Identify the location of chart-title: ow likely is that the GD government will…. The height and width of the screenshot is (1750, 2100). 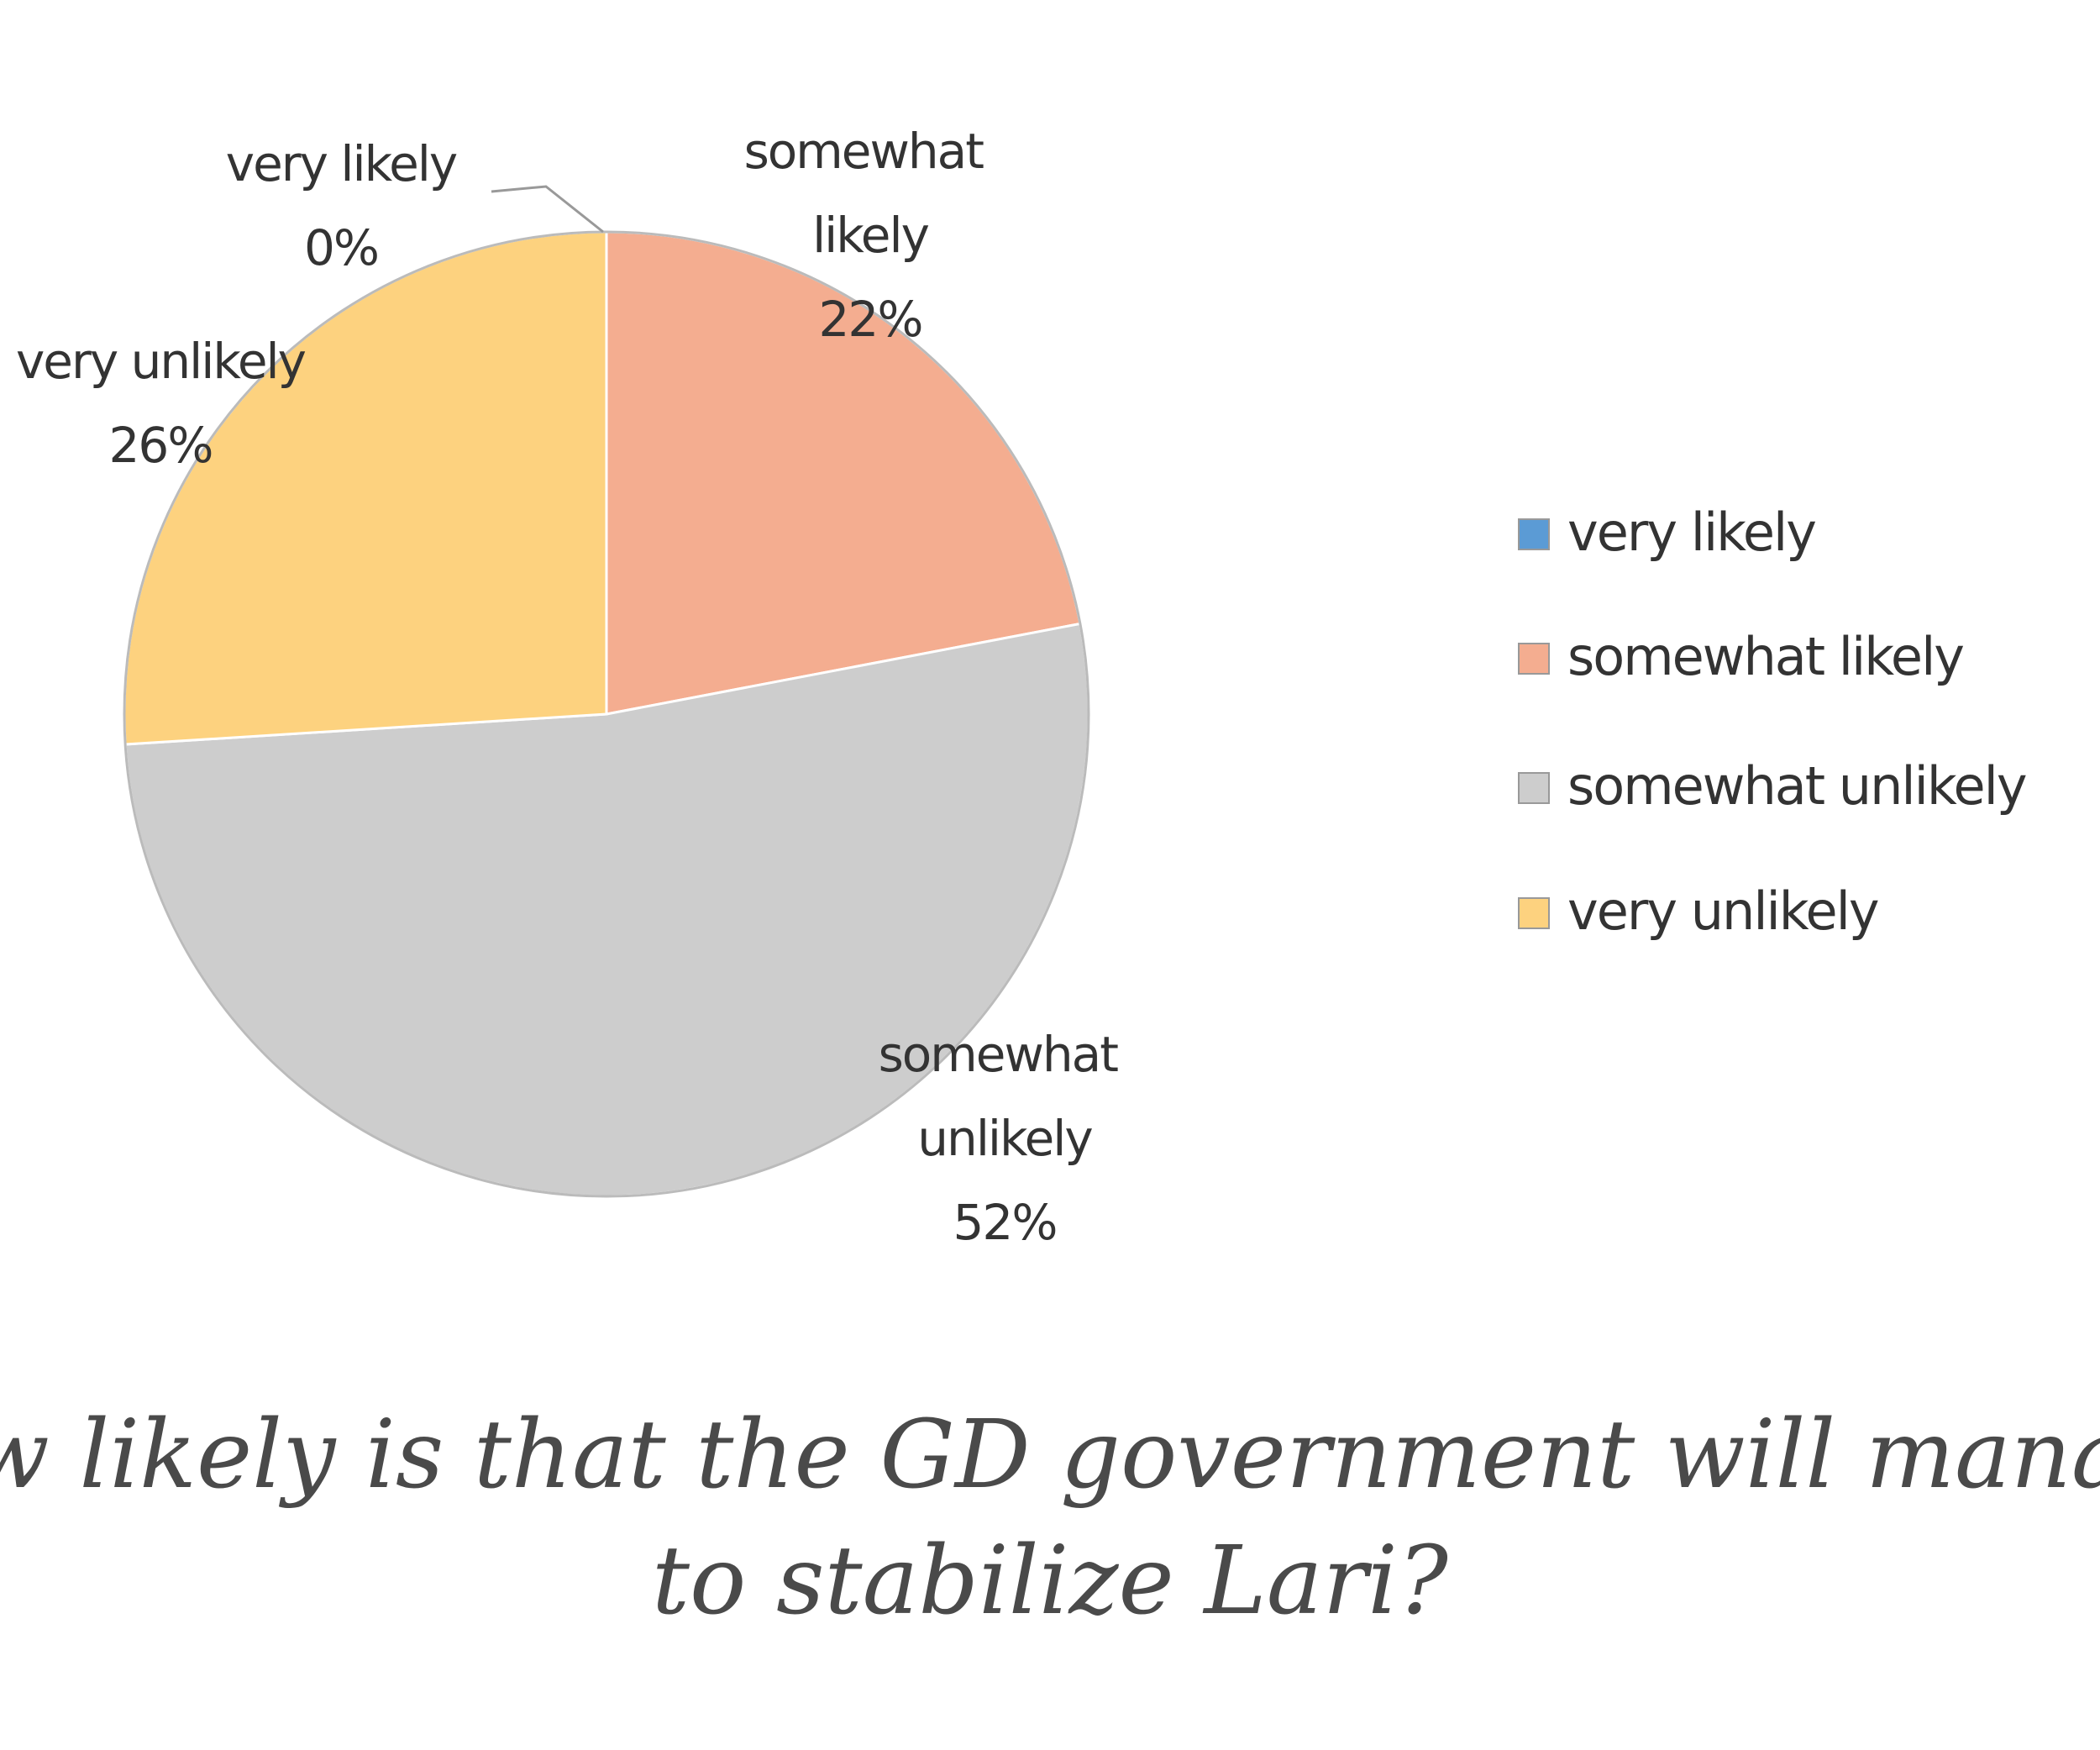
(1050, 1456).